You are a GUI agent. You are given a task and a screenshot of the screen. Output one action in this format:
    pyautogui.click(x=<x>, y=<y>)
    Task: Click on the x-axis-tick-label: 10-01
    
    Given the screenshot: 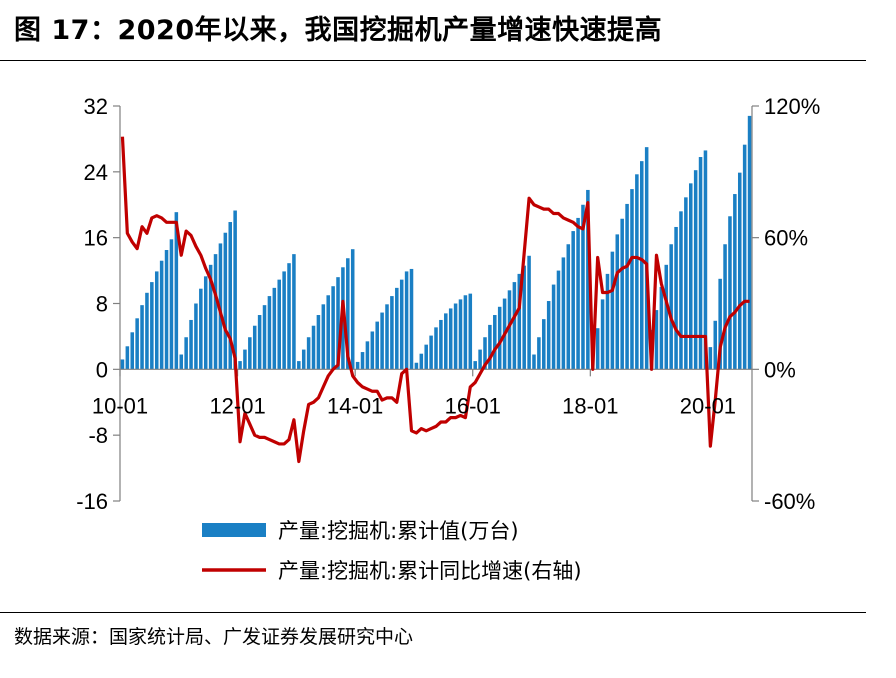 What is the action you would take?
    pyautogui.click(x=120, y=405)
    